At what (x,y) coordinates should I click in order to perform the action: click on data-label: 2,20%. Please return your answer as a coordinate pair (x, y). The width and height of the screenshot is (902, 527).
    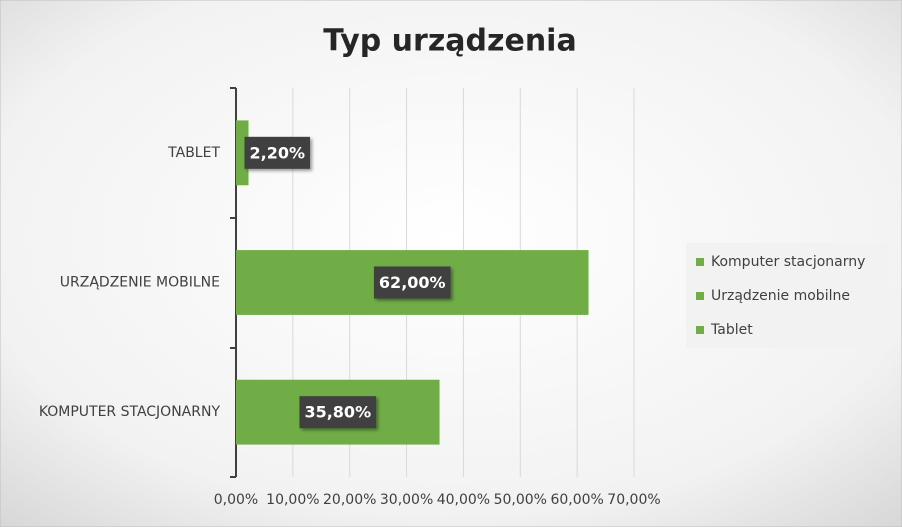
    Looking at the image, I should click on (278, 152).